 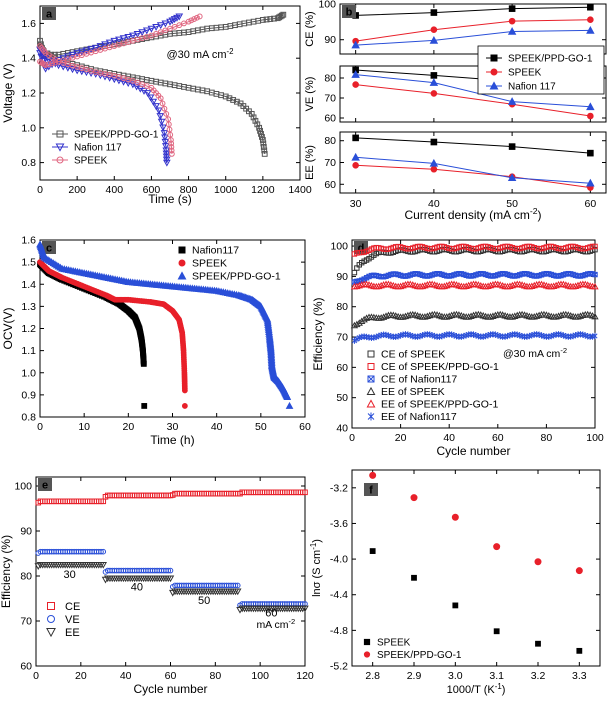 I want to click on y-tick-label: -4.8, so click(x=339, y=631).